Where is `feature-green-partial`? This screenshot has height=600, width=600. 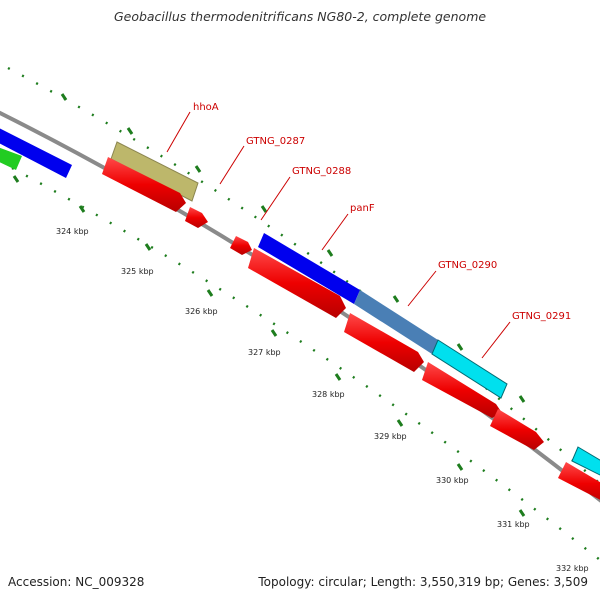 feature-green-partial is located at coordinates (11, 158).